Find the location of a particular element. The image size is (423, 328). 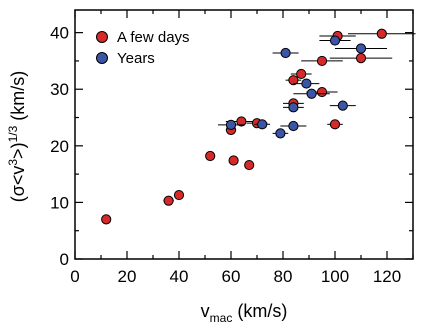

y-axis-label-mid: >) is located at coordinates (18, 150).